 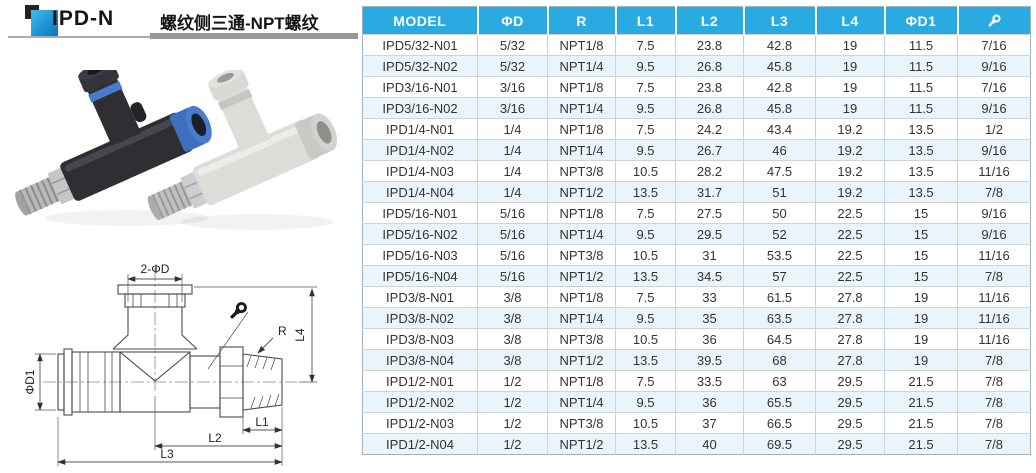 What do you see at coordinates (420, 444) in the screenshot?
I see `table-cell: IPD1/2-N04` at bounding box center [420, 444].